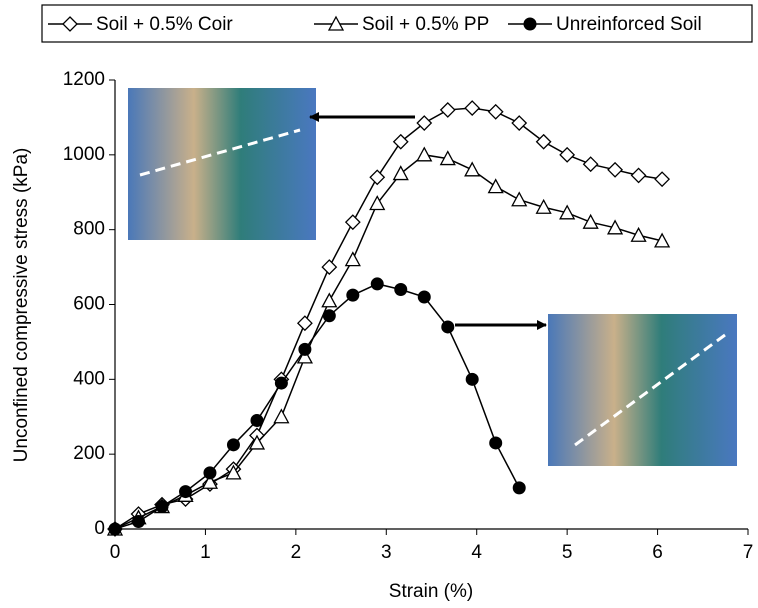 This screenshot has width=758, height=608. I want to click on x-tick-label: 3, so click(386, 552).